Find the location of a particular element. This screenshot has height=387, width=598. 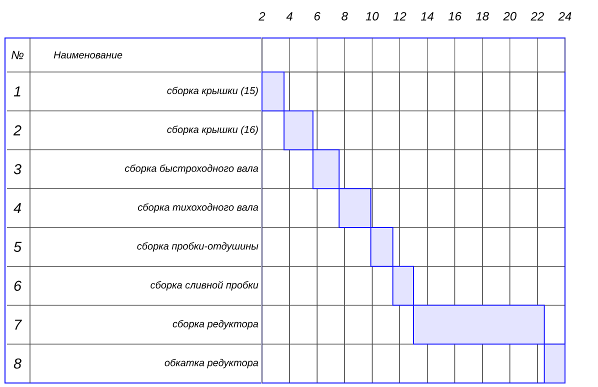

x-tick-label: 16 is located at coordinates (455, 16).